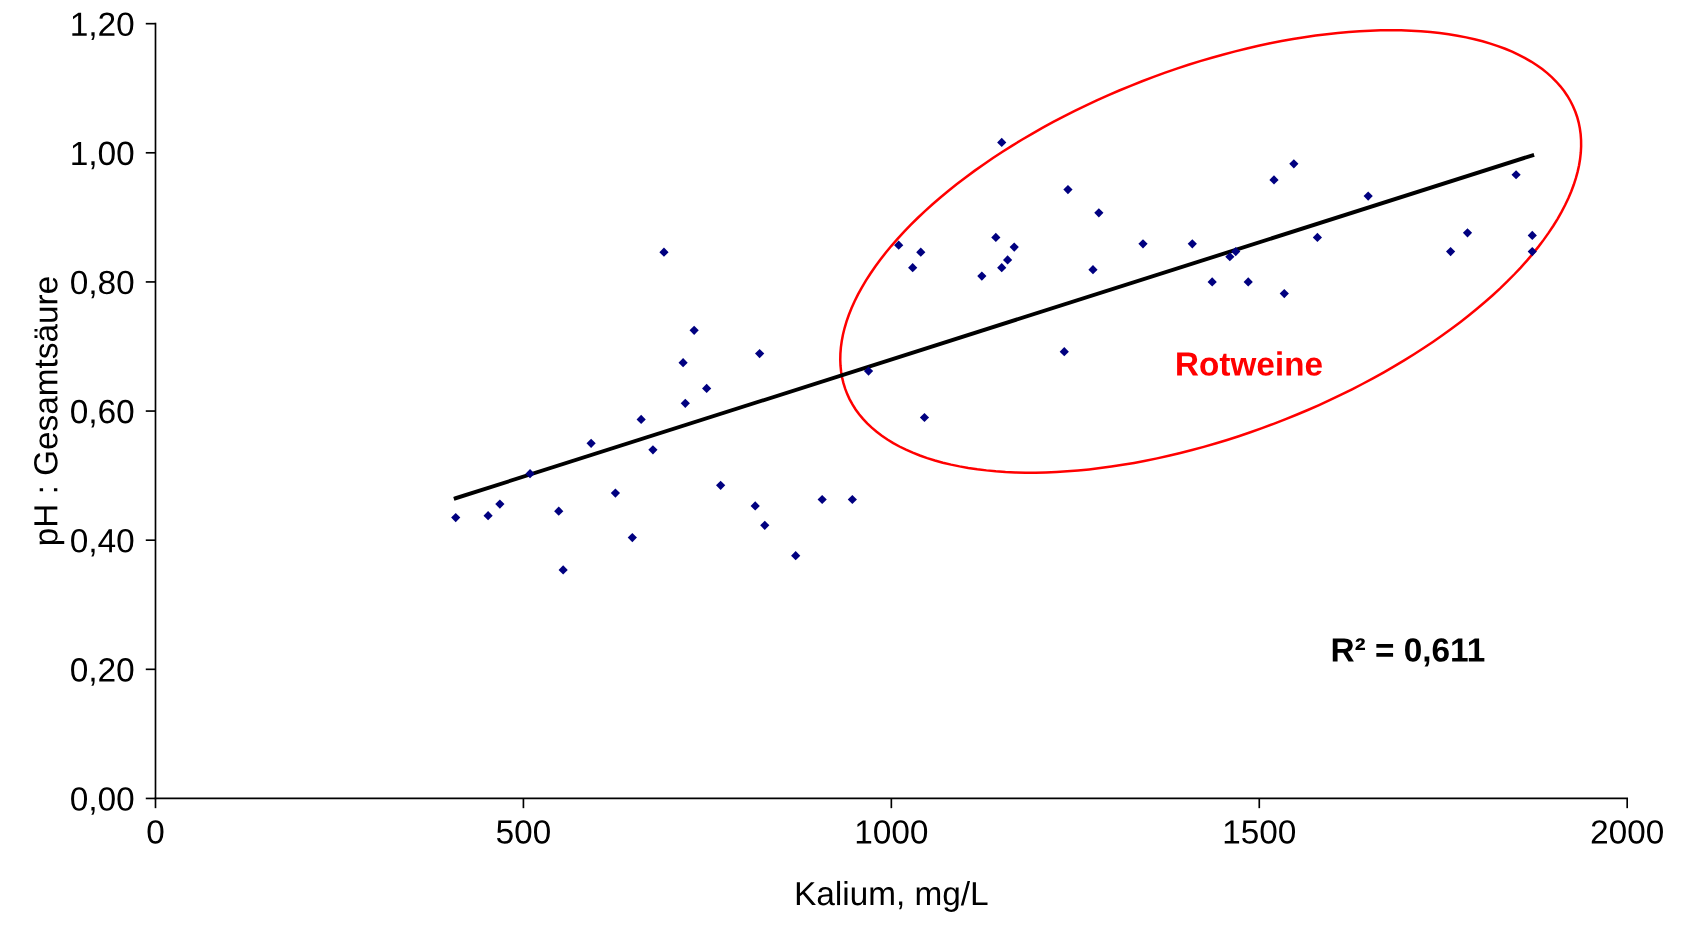 The height and width of the screenshot is (932, 1692). Describe the element at coordinates (1408, 652) in the screenshot. I see `annotation: R² = 0,611` at that location.